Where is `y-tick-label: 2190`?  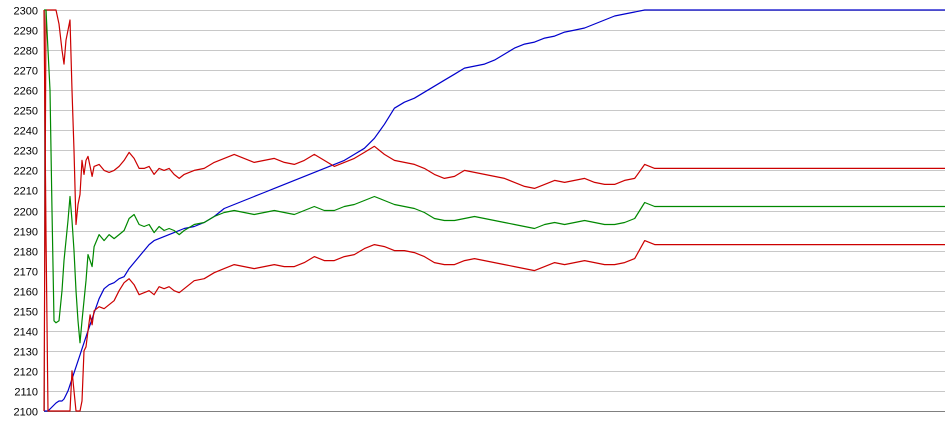
y-tick-label: 2190 is located at coordinates (26, 233).